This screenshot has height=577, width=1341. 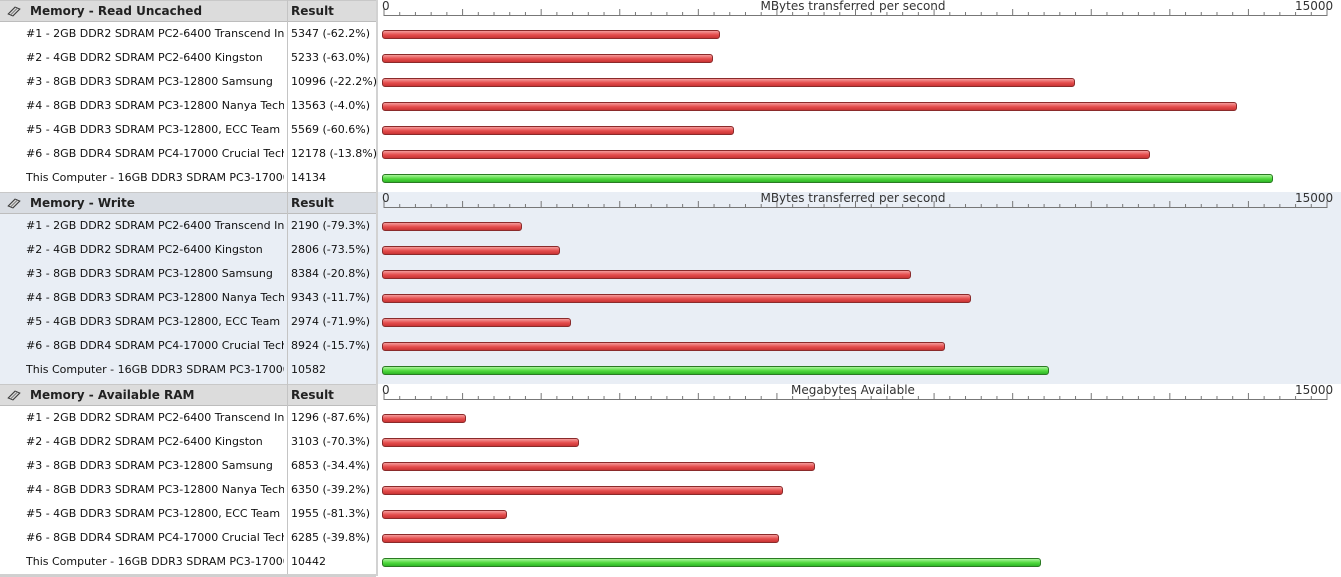 What do you see at coordinates (334, 153) in the screenshot?
I see `row-result-value: 12178 (-13.8%)` at bounding box center [334, 153].